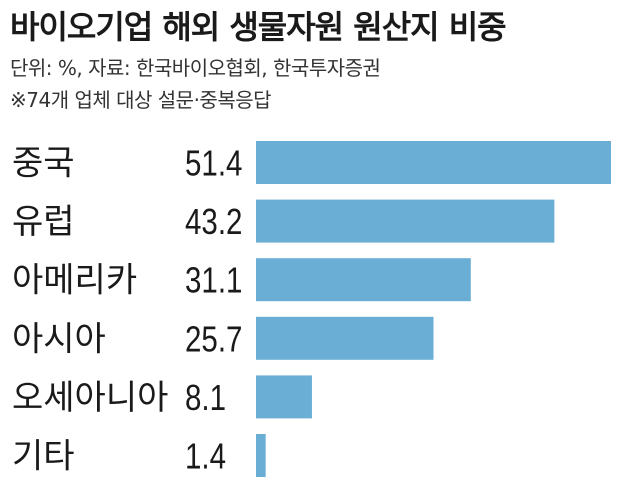 The width and height of the screenshot is (620, 484). Describe the element at coordinates (205, 456) in the screenshot. I see `value-label: 1.4` at that location.